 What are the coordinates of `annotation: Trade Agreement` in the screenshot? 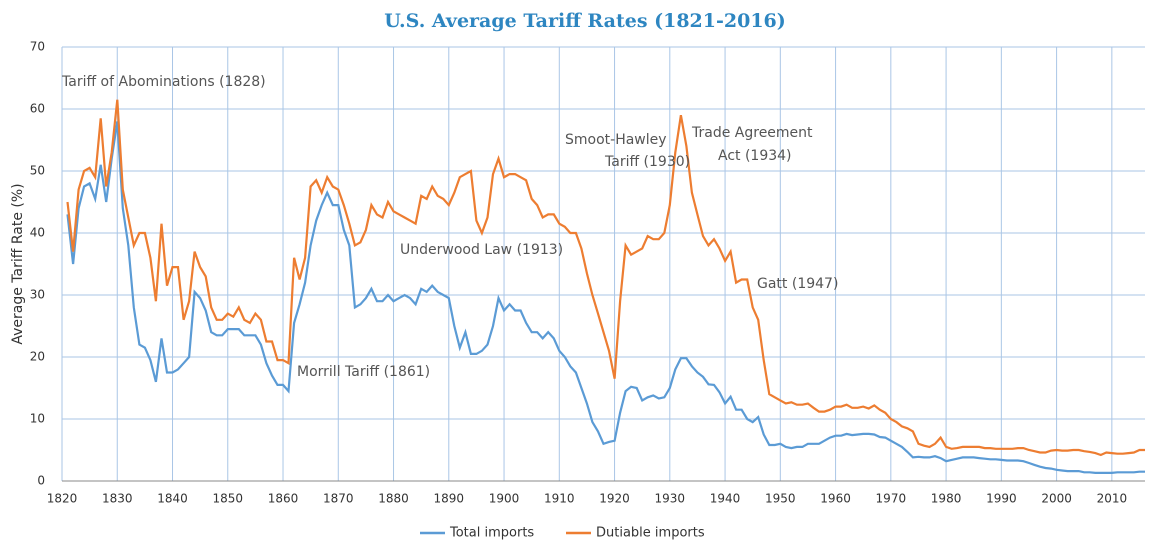 It's located at (752, 133).